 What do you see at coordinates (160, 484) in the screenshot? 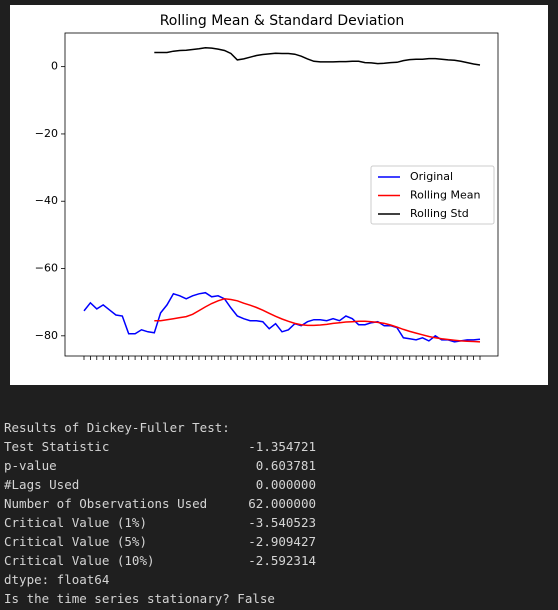
I see `result-row: #Lags Used 0.000000` at bounding box center [160, 484].